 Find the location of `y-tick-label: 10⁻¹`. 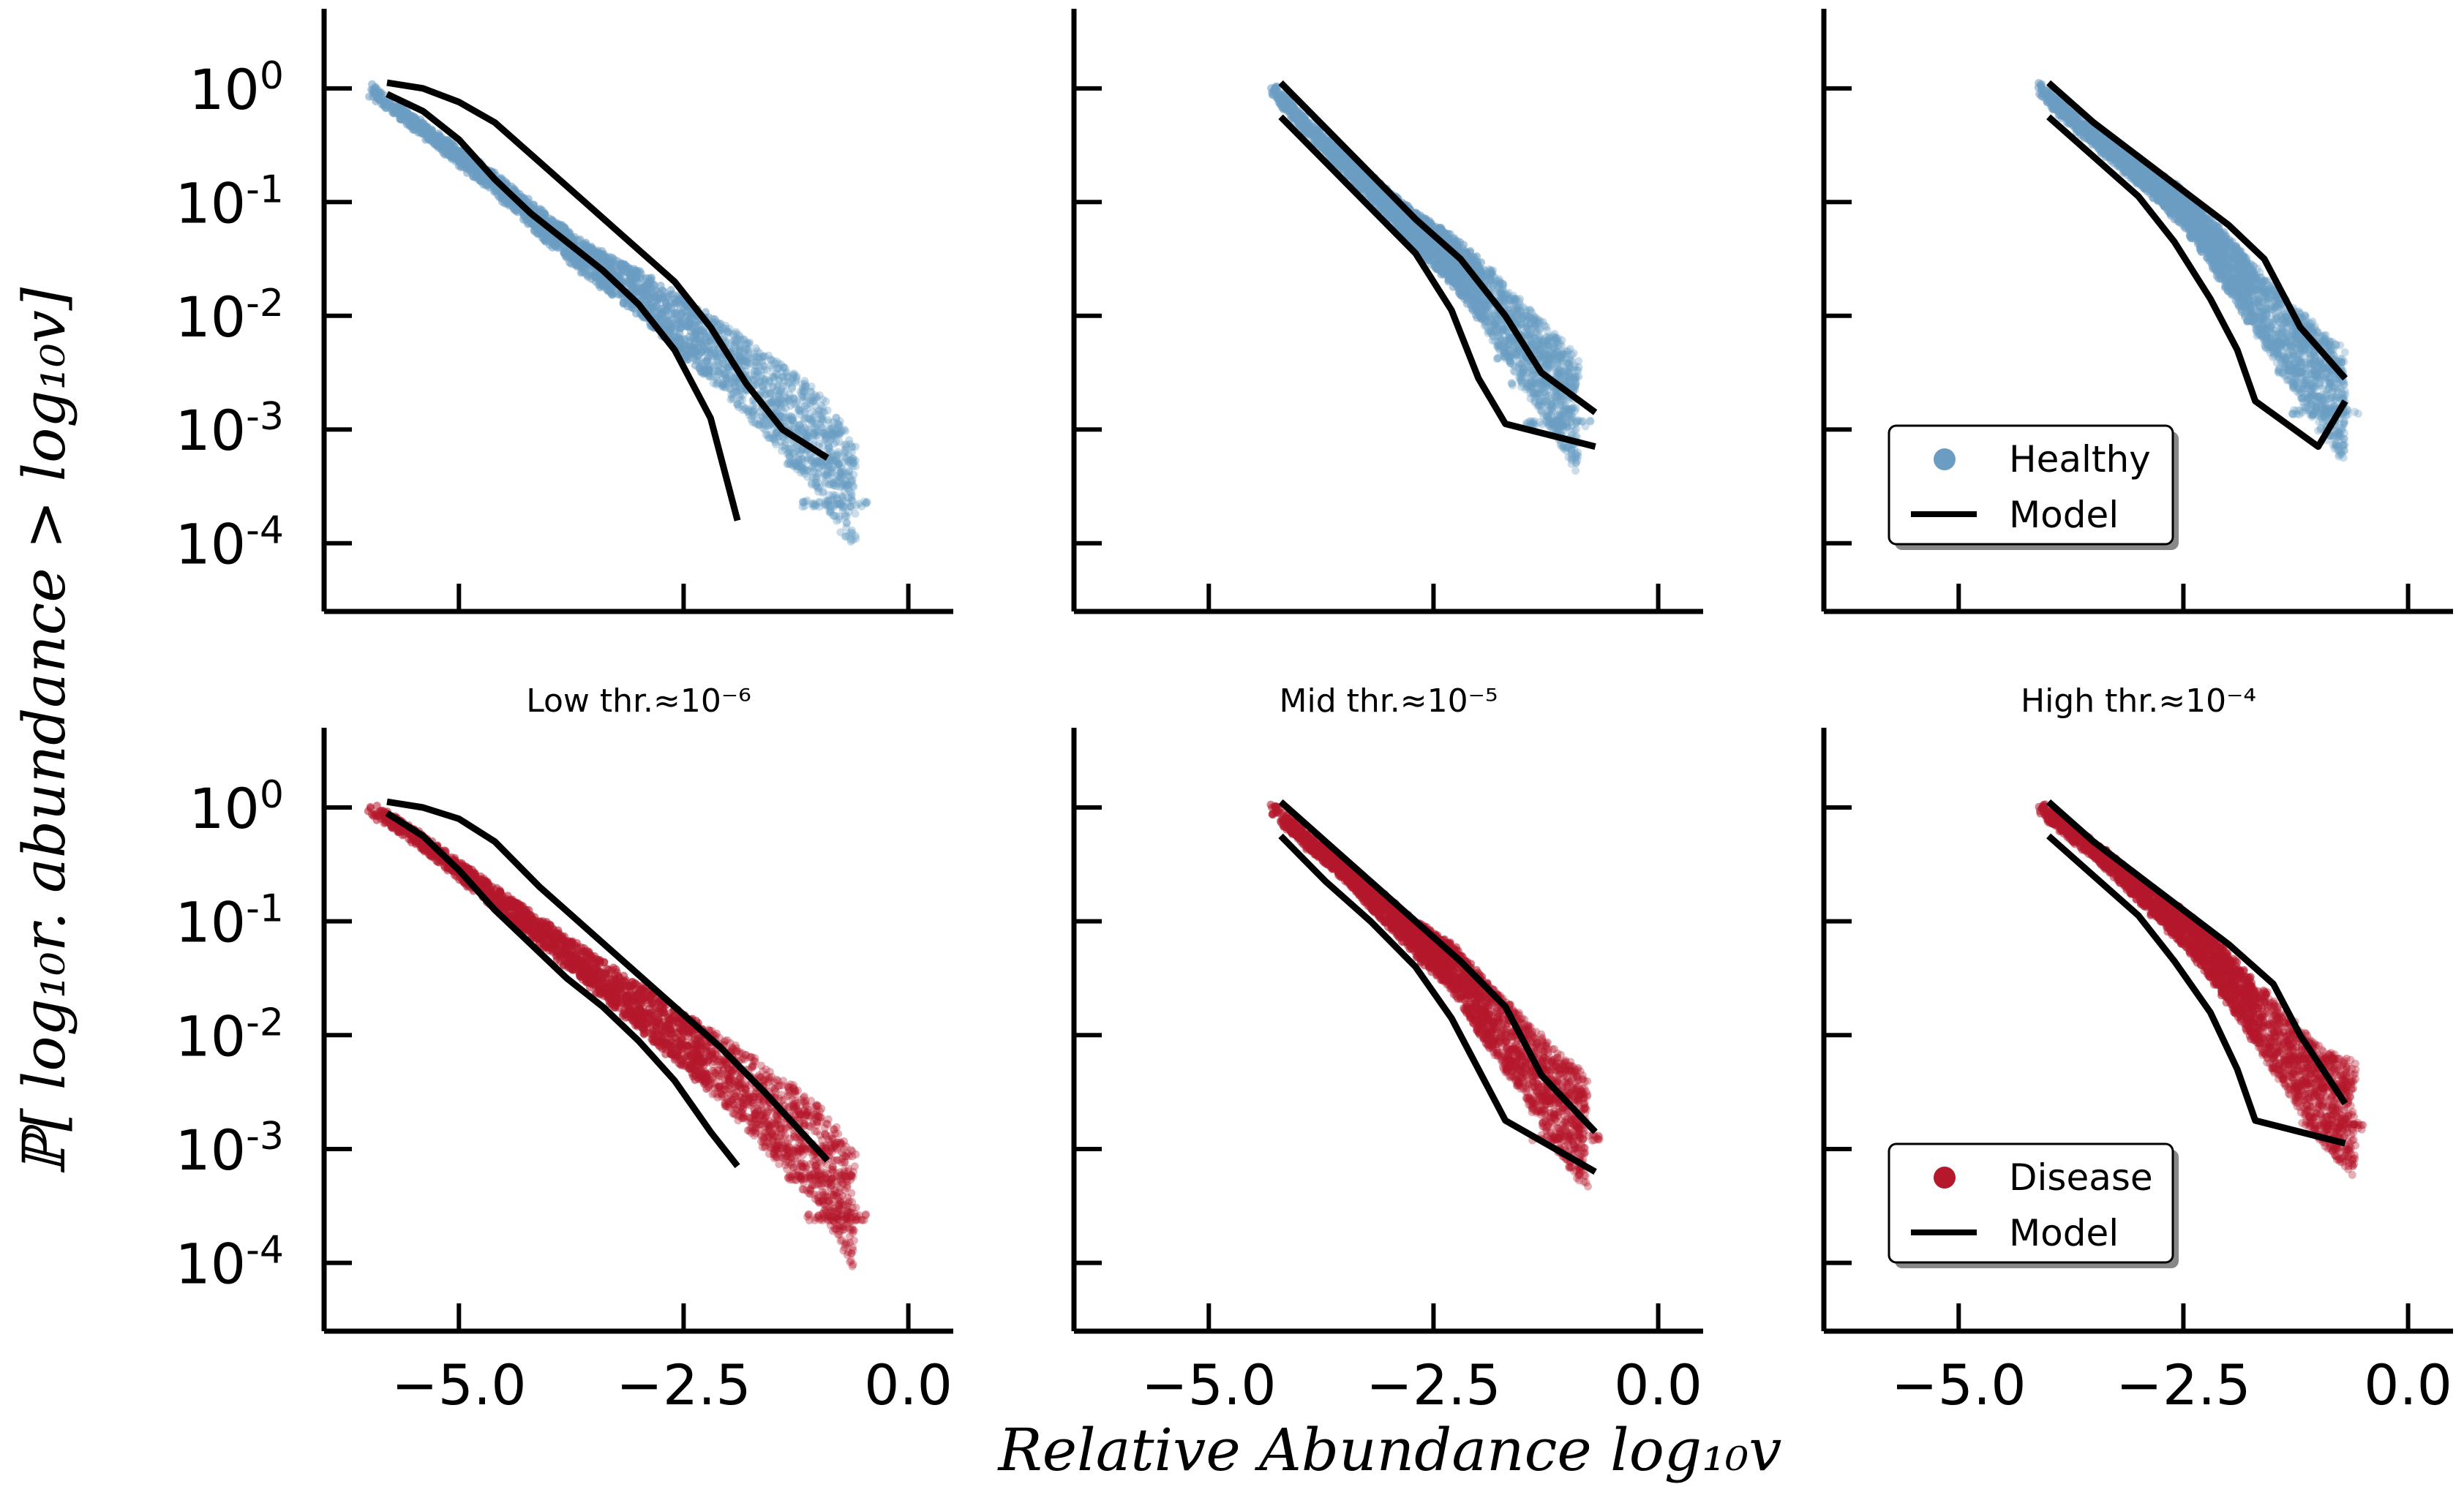

y-tick-label: 10⁻¹ is located at coordinates (229, 201).